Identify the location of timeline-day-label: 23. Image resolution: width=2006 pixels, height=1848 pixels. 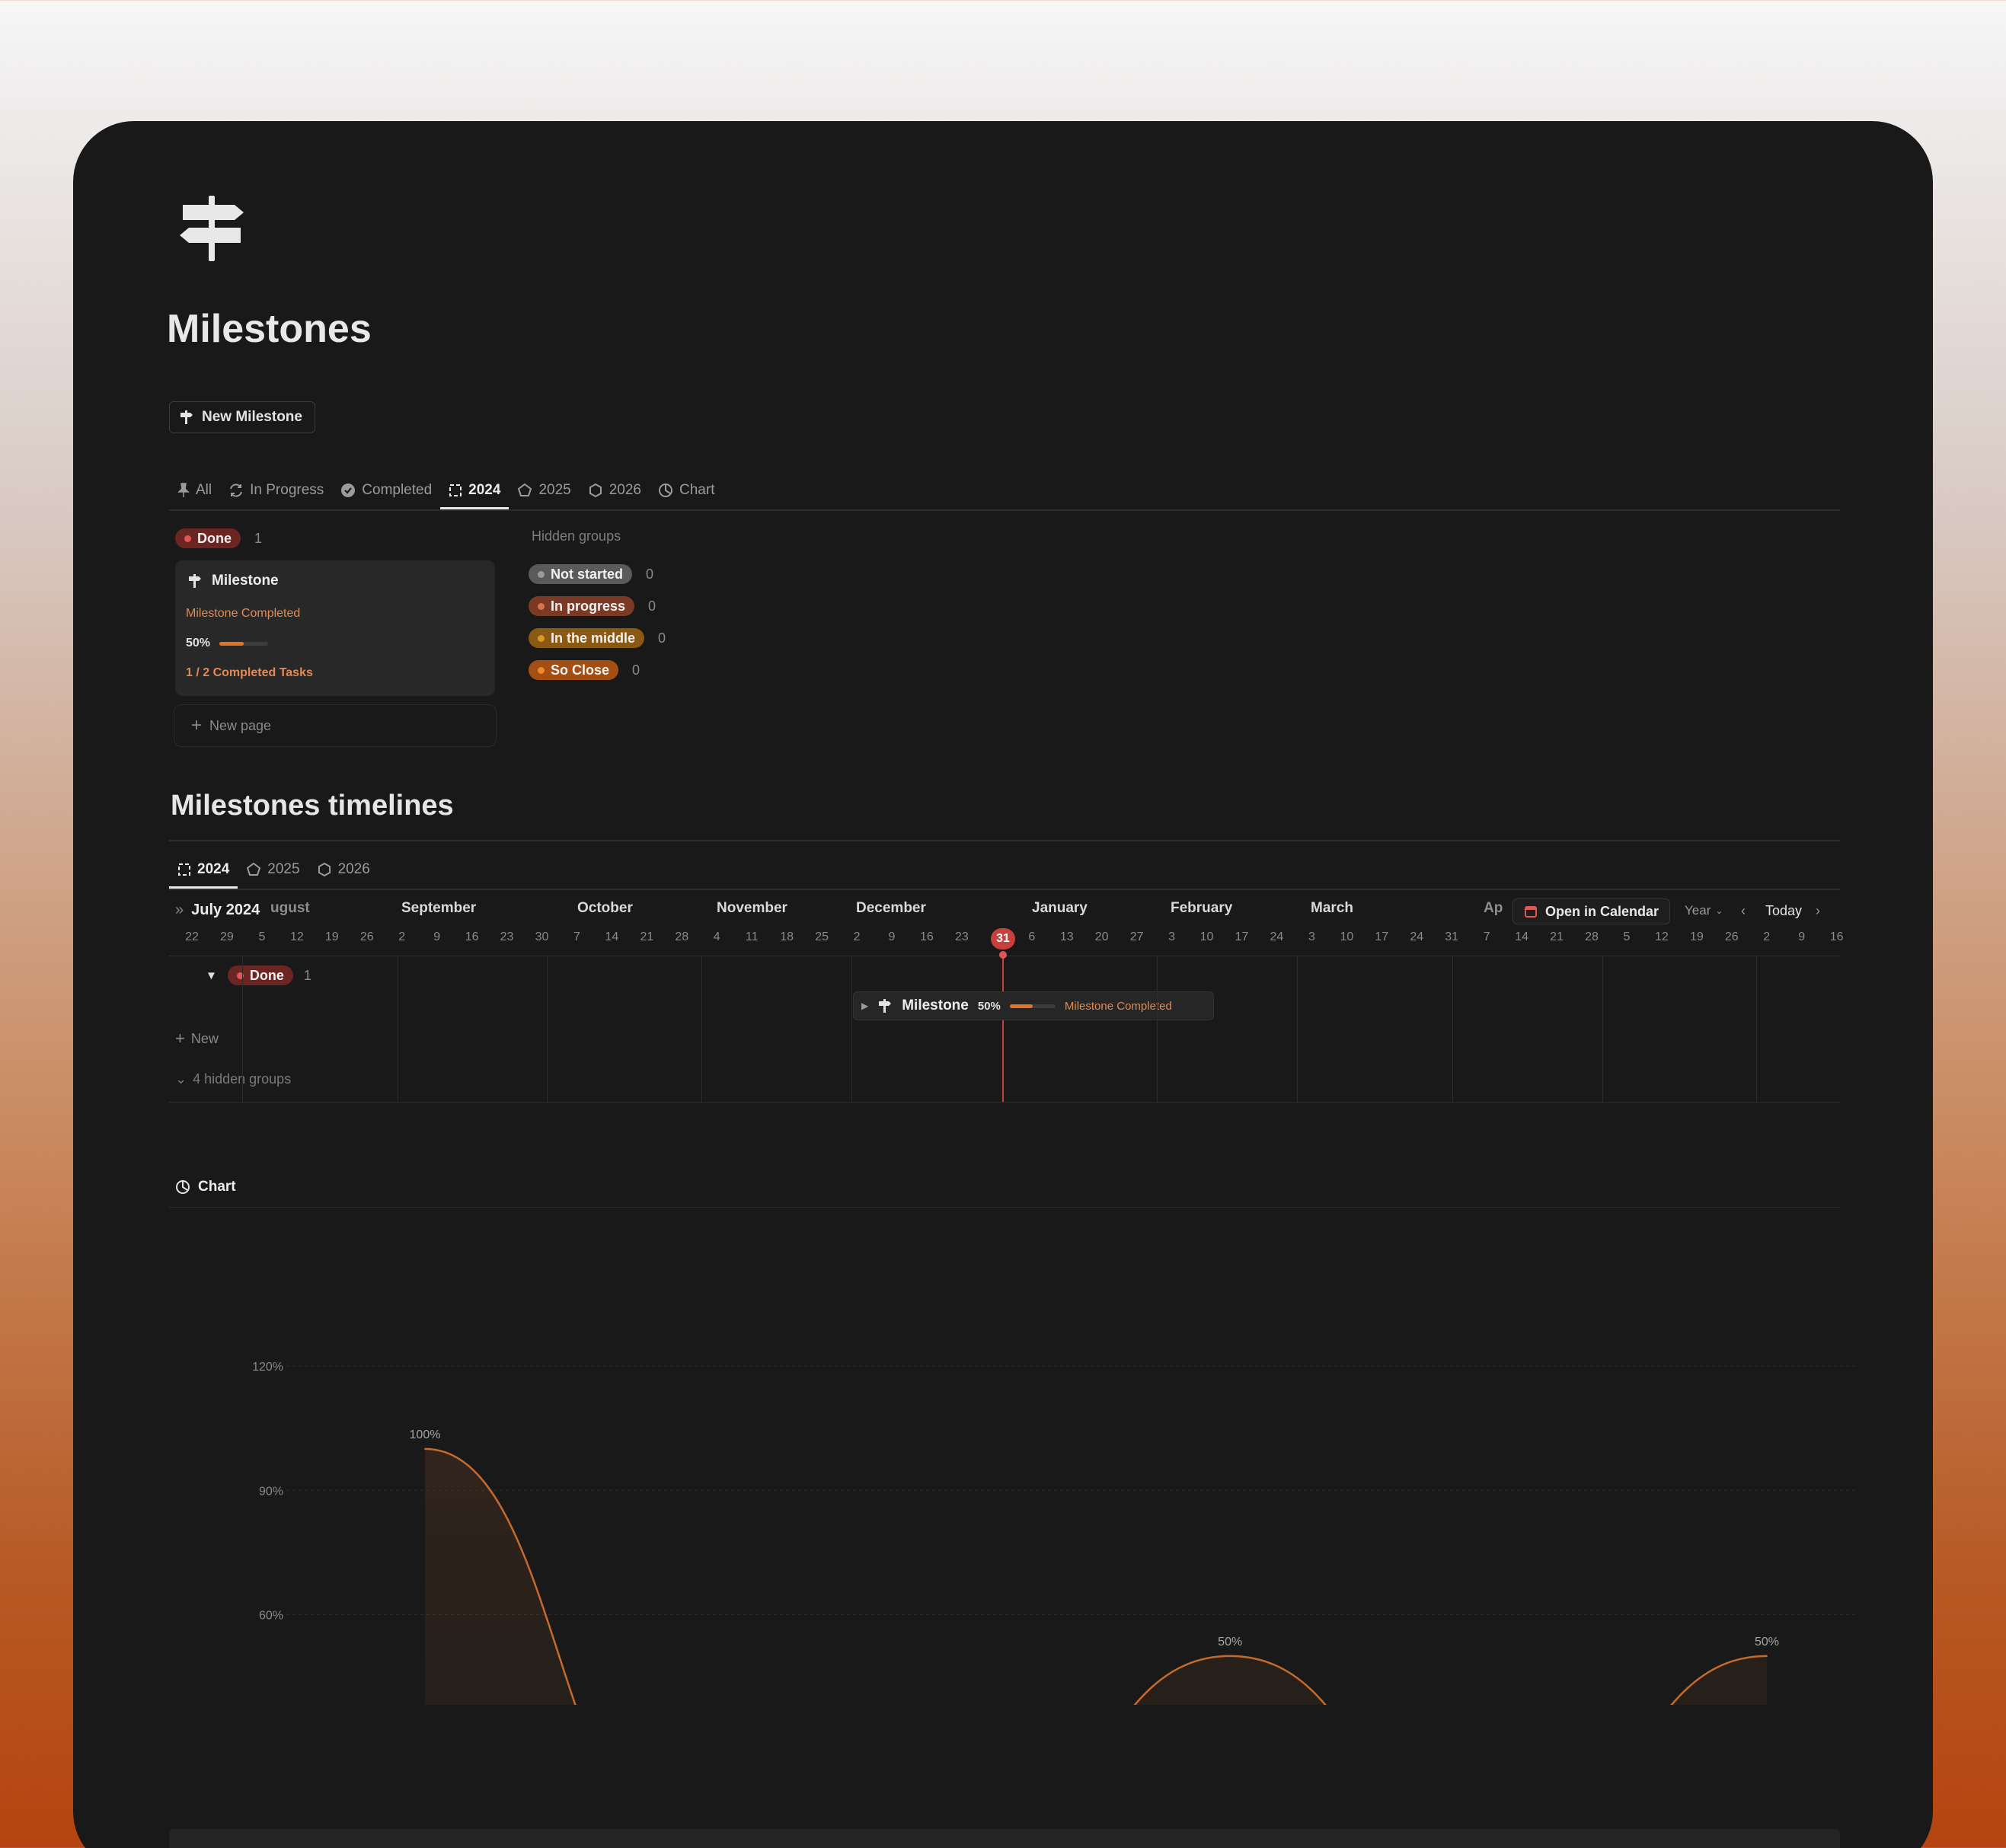
(962, 936).